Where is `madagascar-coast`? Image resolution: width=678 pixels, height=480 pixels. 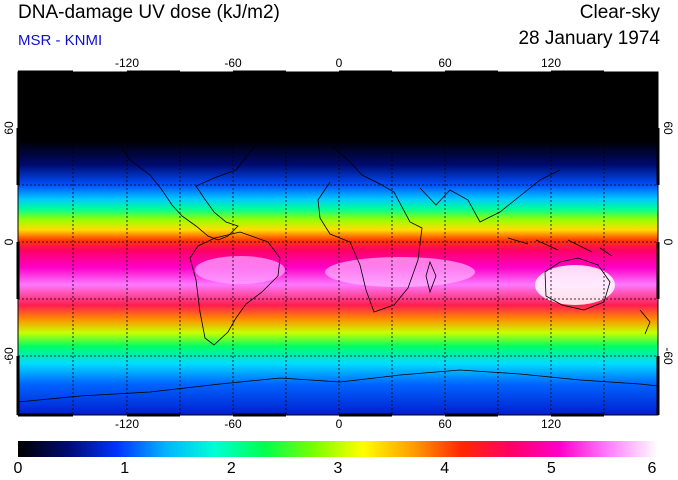 madagascar-coast is located at coordinates (431, 277).